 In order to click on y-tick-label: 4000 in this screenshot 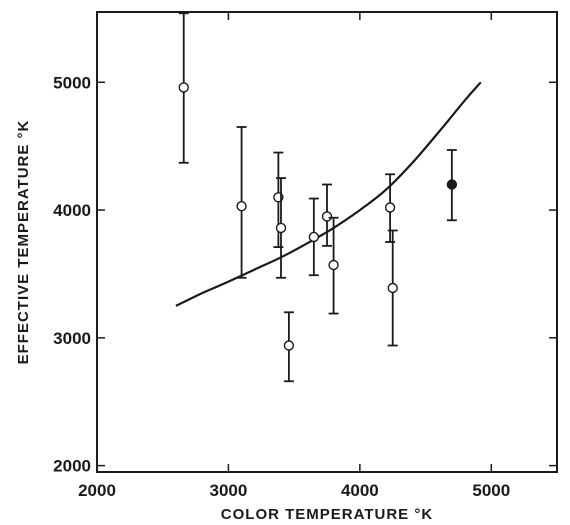, I will do `click(72, 210)`.